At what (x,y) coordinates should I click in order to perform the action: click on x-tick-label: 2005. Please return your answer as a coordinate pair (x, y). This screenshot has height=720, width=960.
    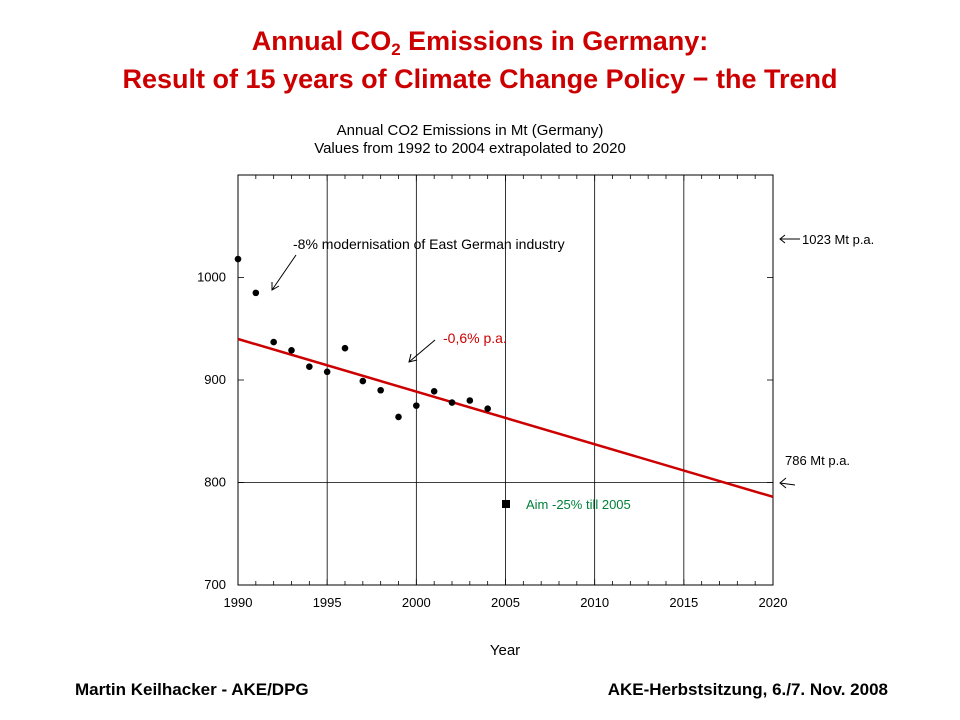
    Looking at the image, I should click on (505, 602).